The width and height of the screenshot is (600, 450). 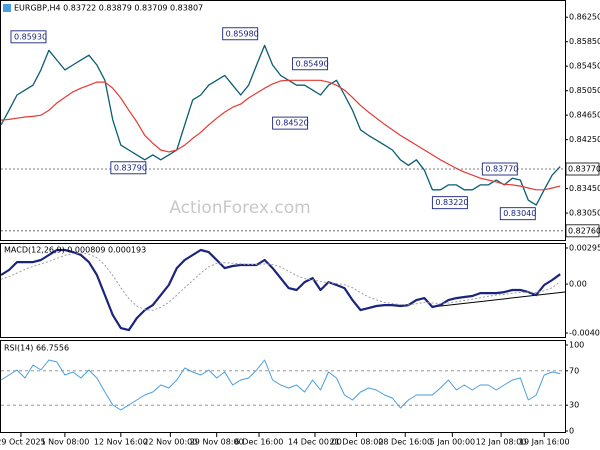 I want to click on y-tick-label: 0.85850, so click(x=584, y=41).